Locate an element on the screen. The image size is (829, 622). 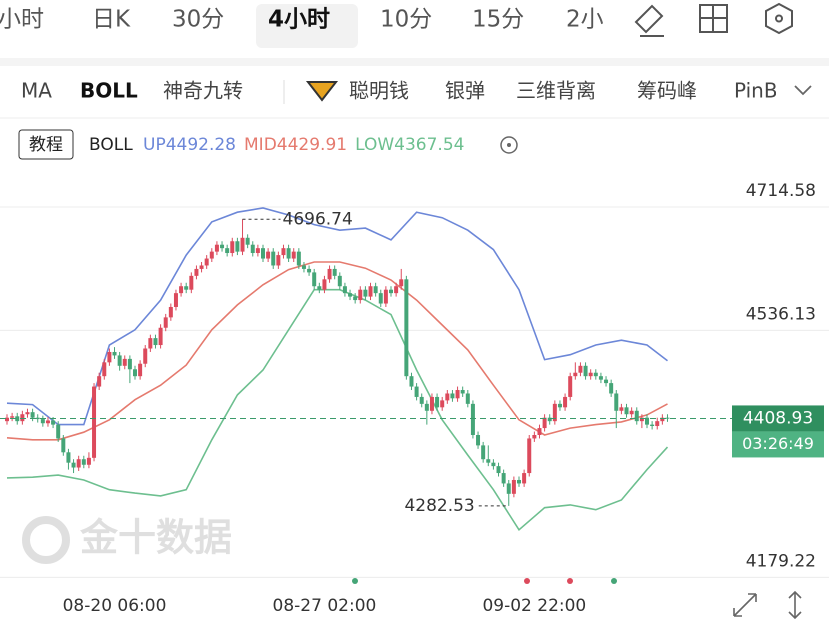
price-tag-text: 4408.93 is located at coordinates (778, 418).